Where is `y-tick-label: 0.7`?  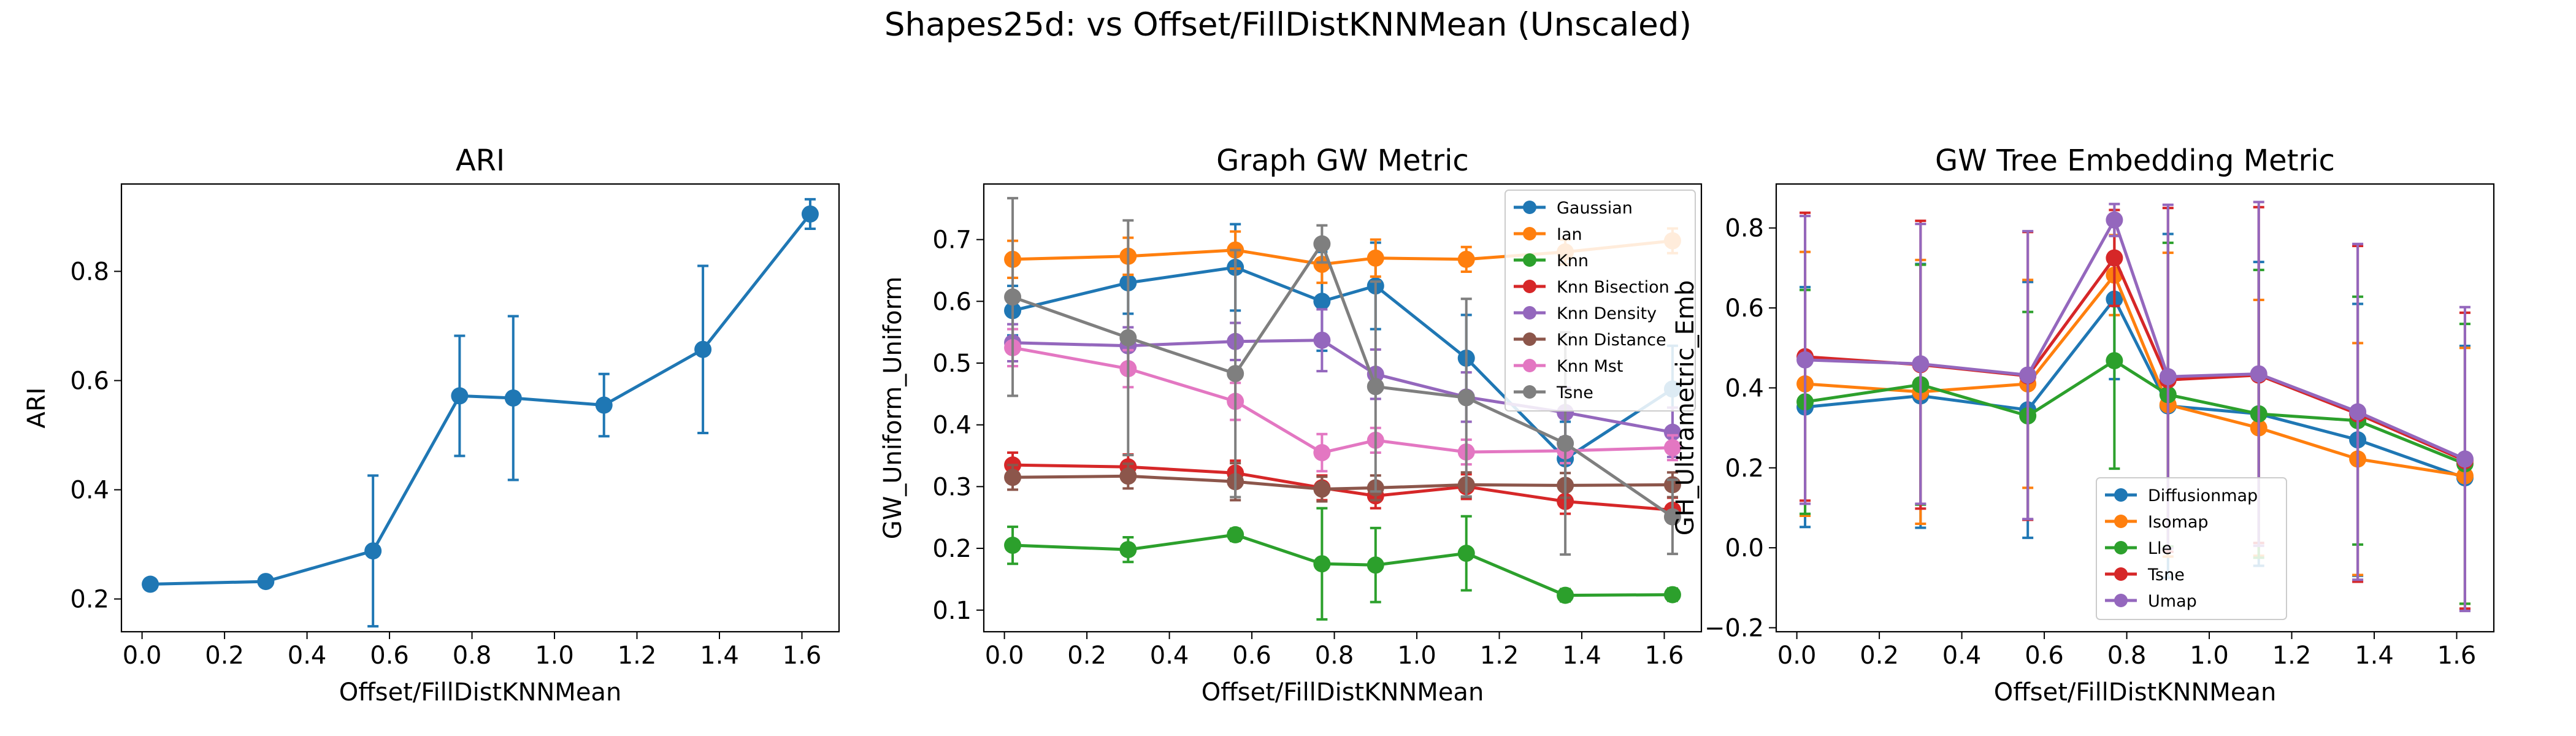
y-tick-label: 0.7 is located at coordinates (952, 240).